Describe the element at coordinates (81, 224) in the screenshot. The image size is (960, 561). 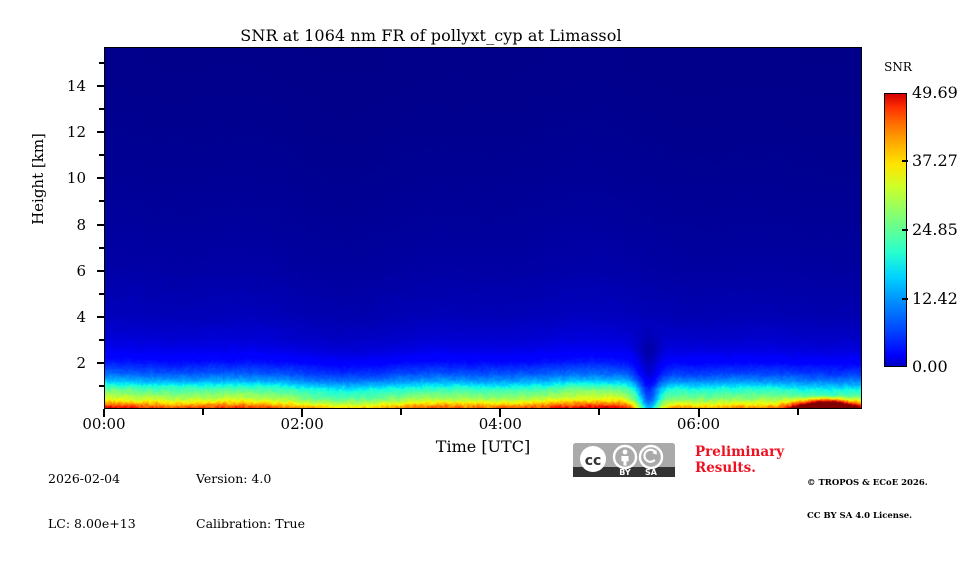
I see `y-tick-label: 8` at that location.